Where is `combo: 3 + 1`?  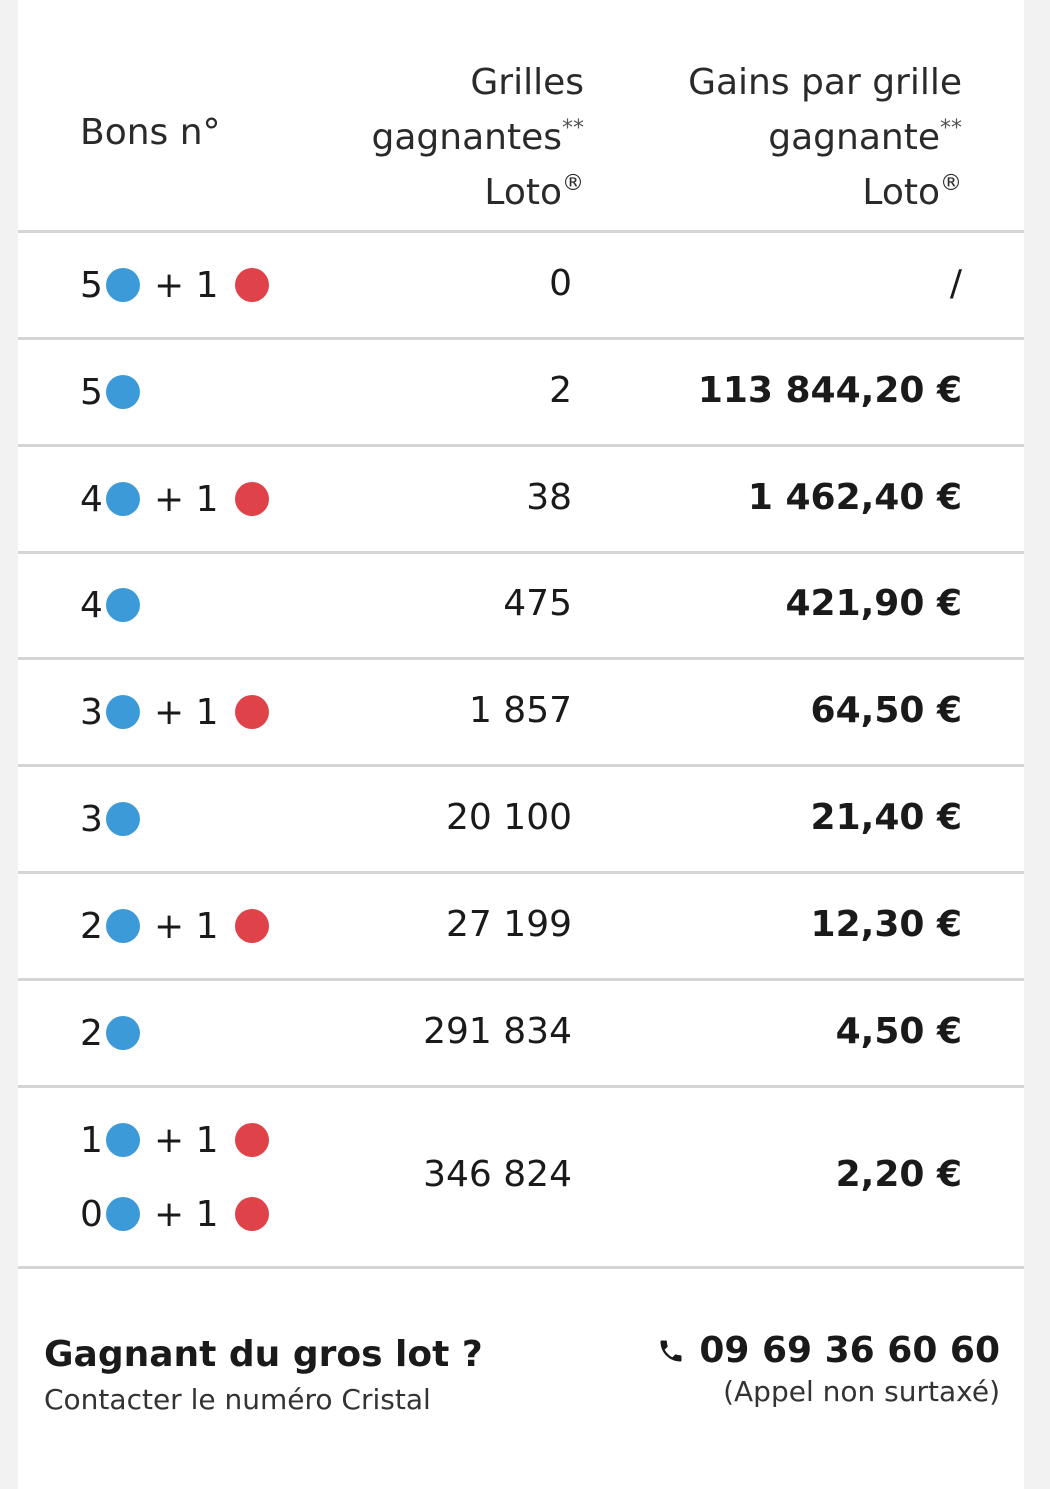
combo: 3 + 1 is located at coordinates (174, 712).